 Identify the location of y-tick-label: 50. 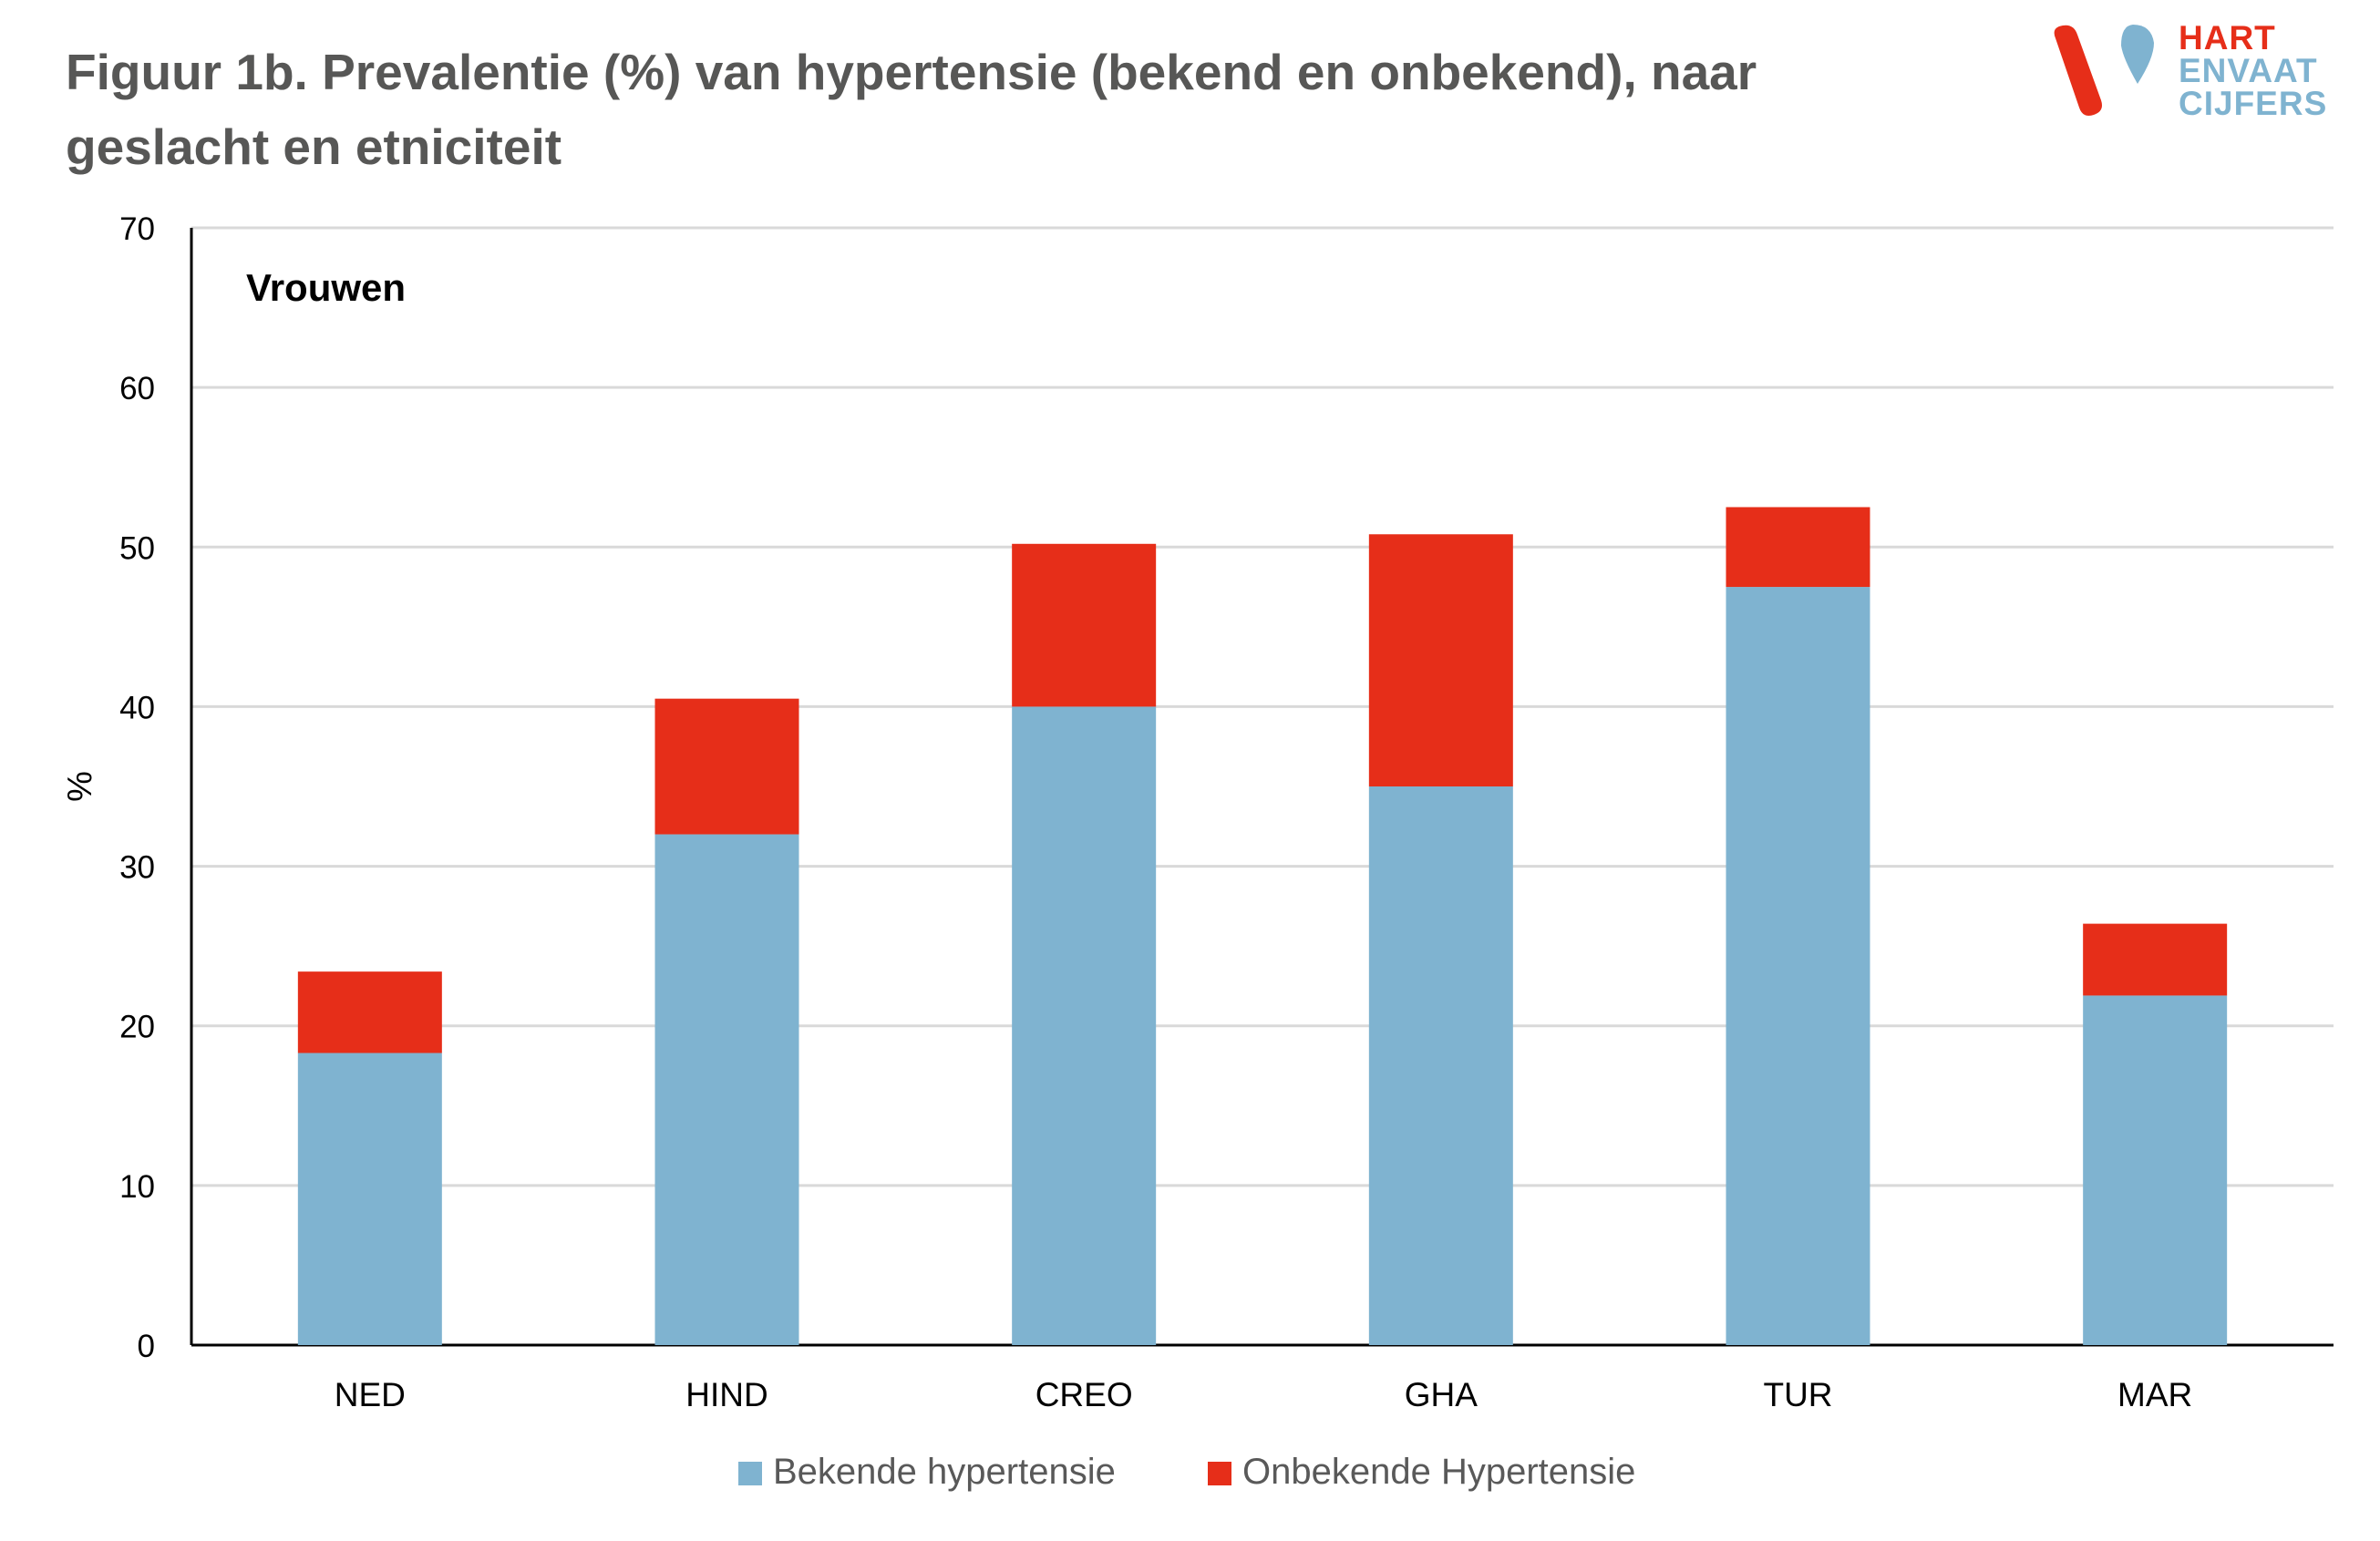
(137, 548).